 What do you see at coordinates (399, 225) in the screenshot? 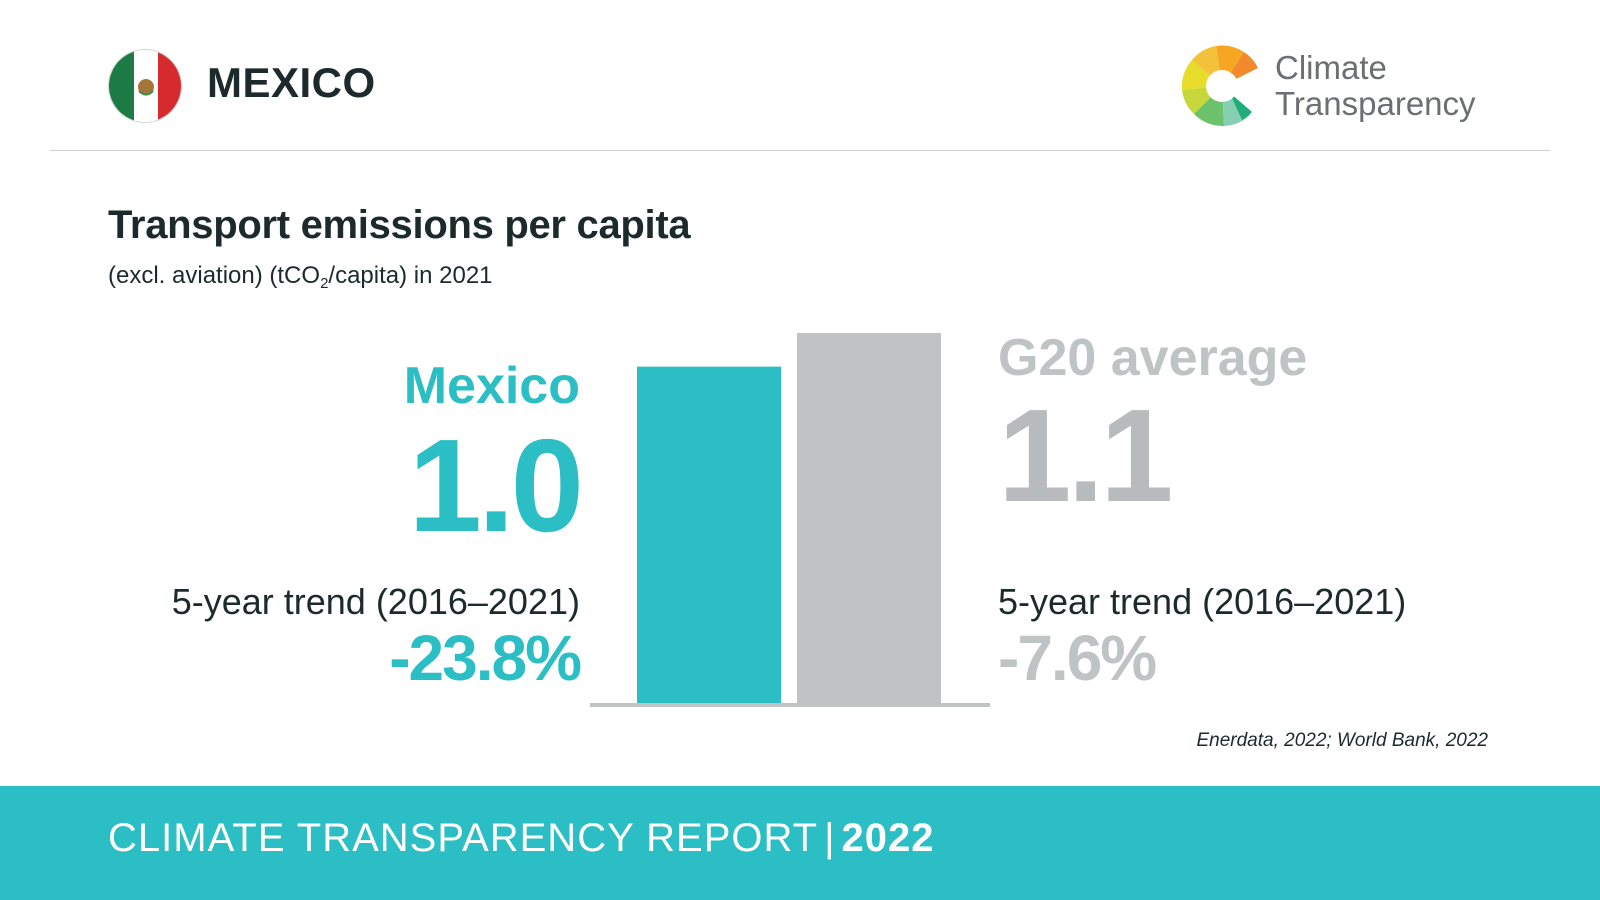
I see `chart-title: Transport emissions per capita` at bounding box center [399, 225].